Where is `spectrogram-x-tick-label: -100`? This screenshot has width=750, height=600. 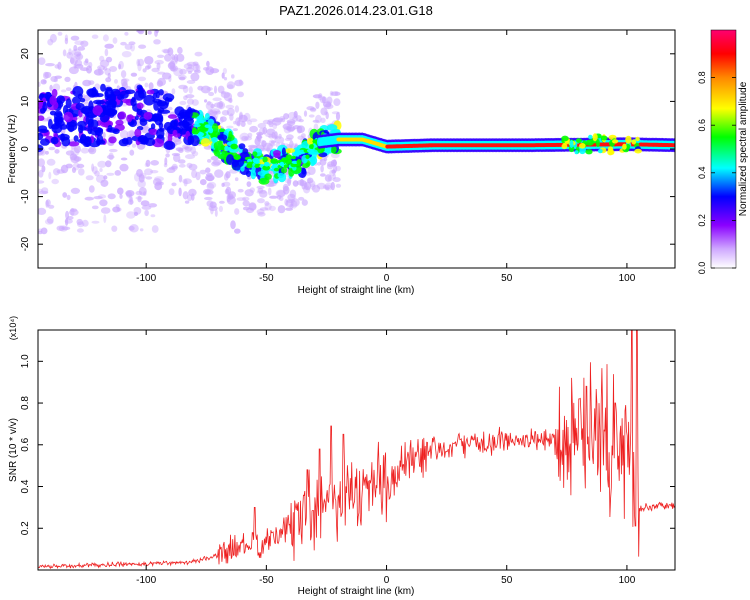
spectrogram-x-tick-label: -100 is located at coordinates (146, 278).